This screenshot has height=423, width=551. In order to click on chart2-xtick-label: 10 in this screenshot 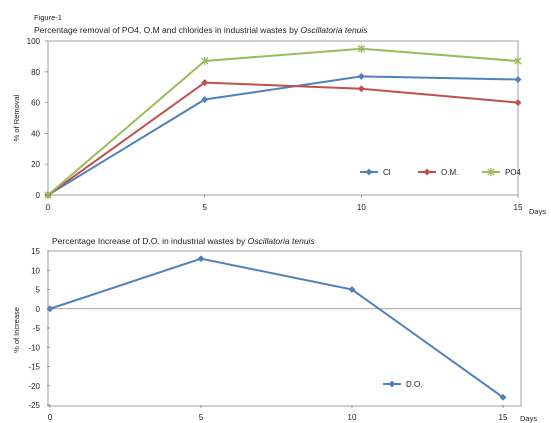, I will do `click(352, 417)`.